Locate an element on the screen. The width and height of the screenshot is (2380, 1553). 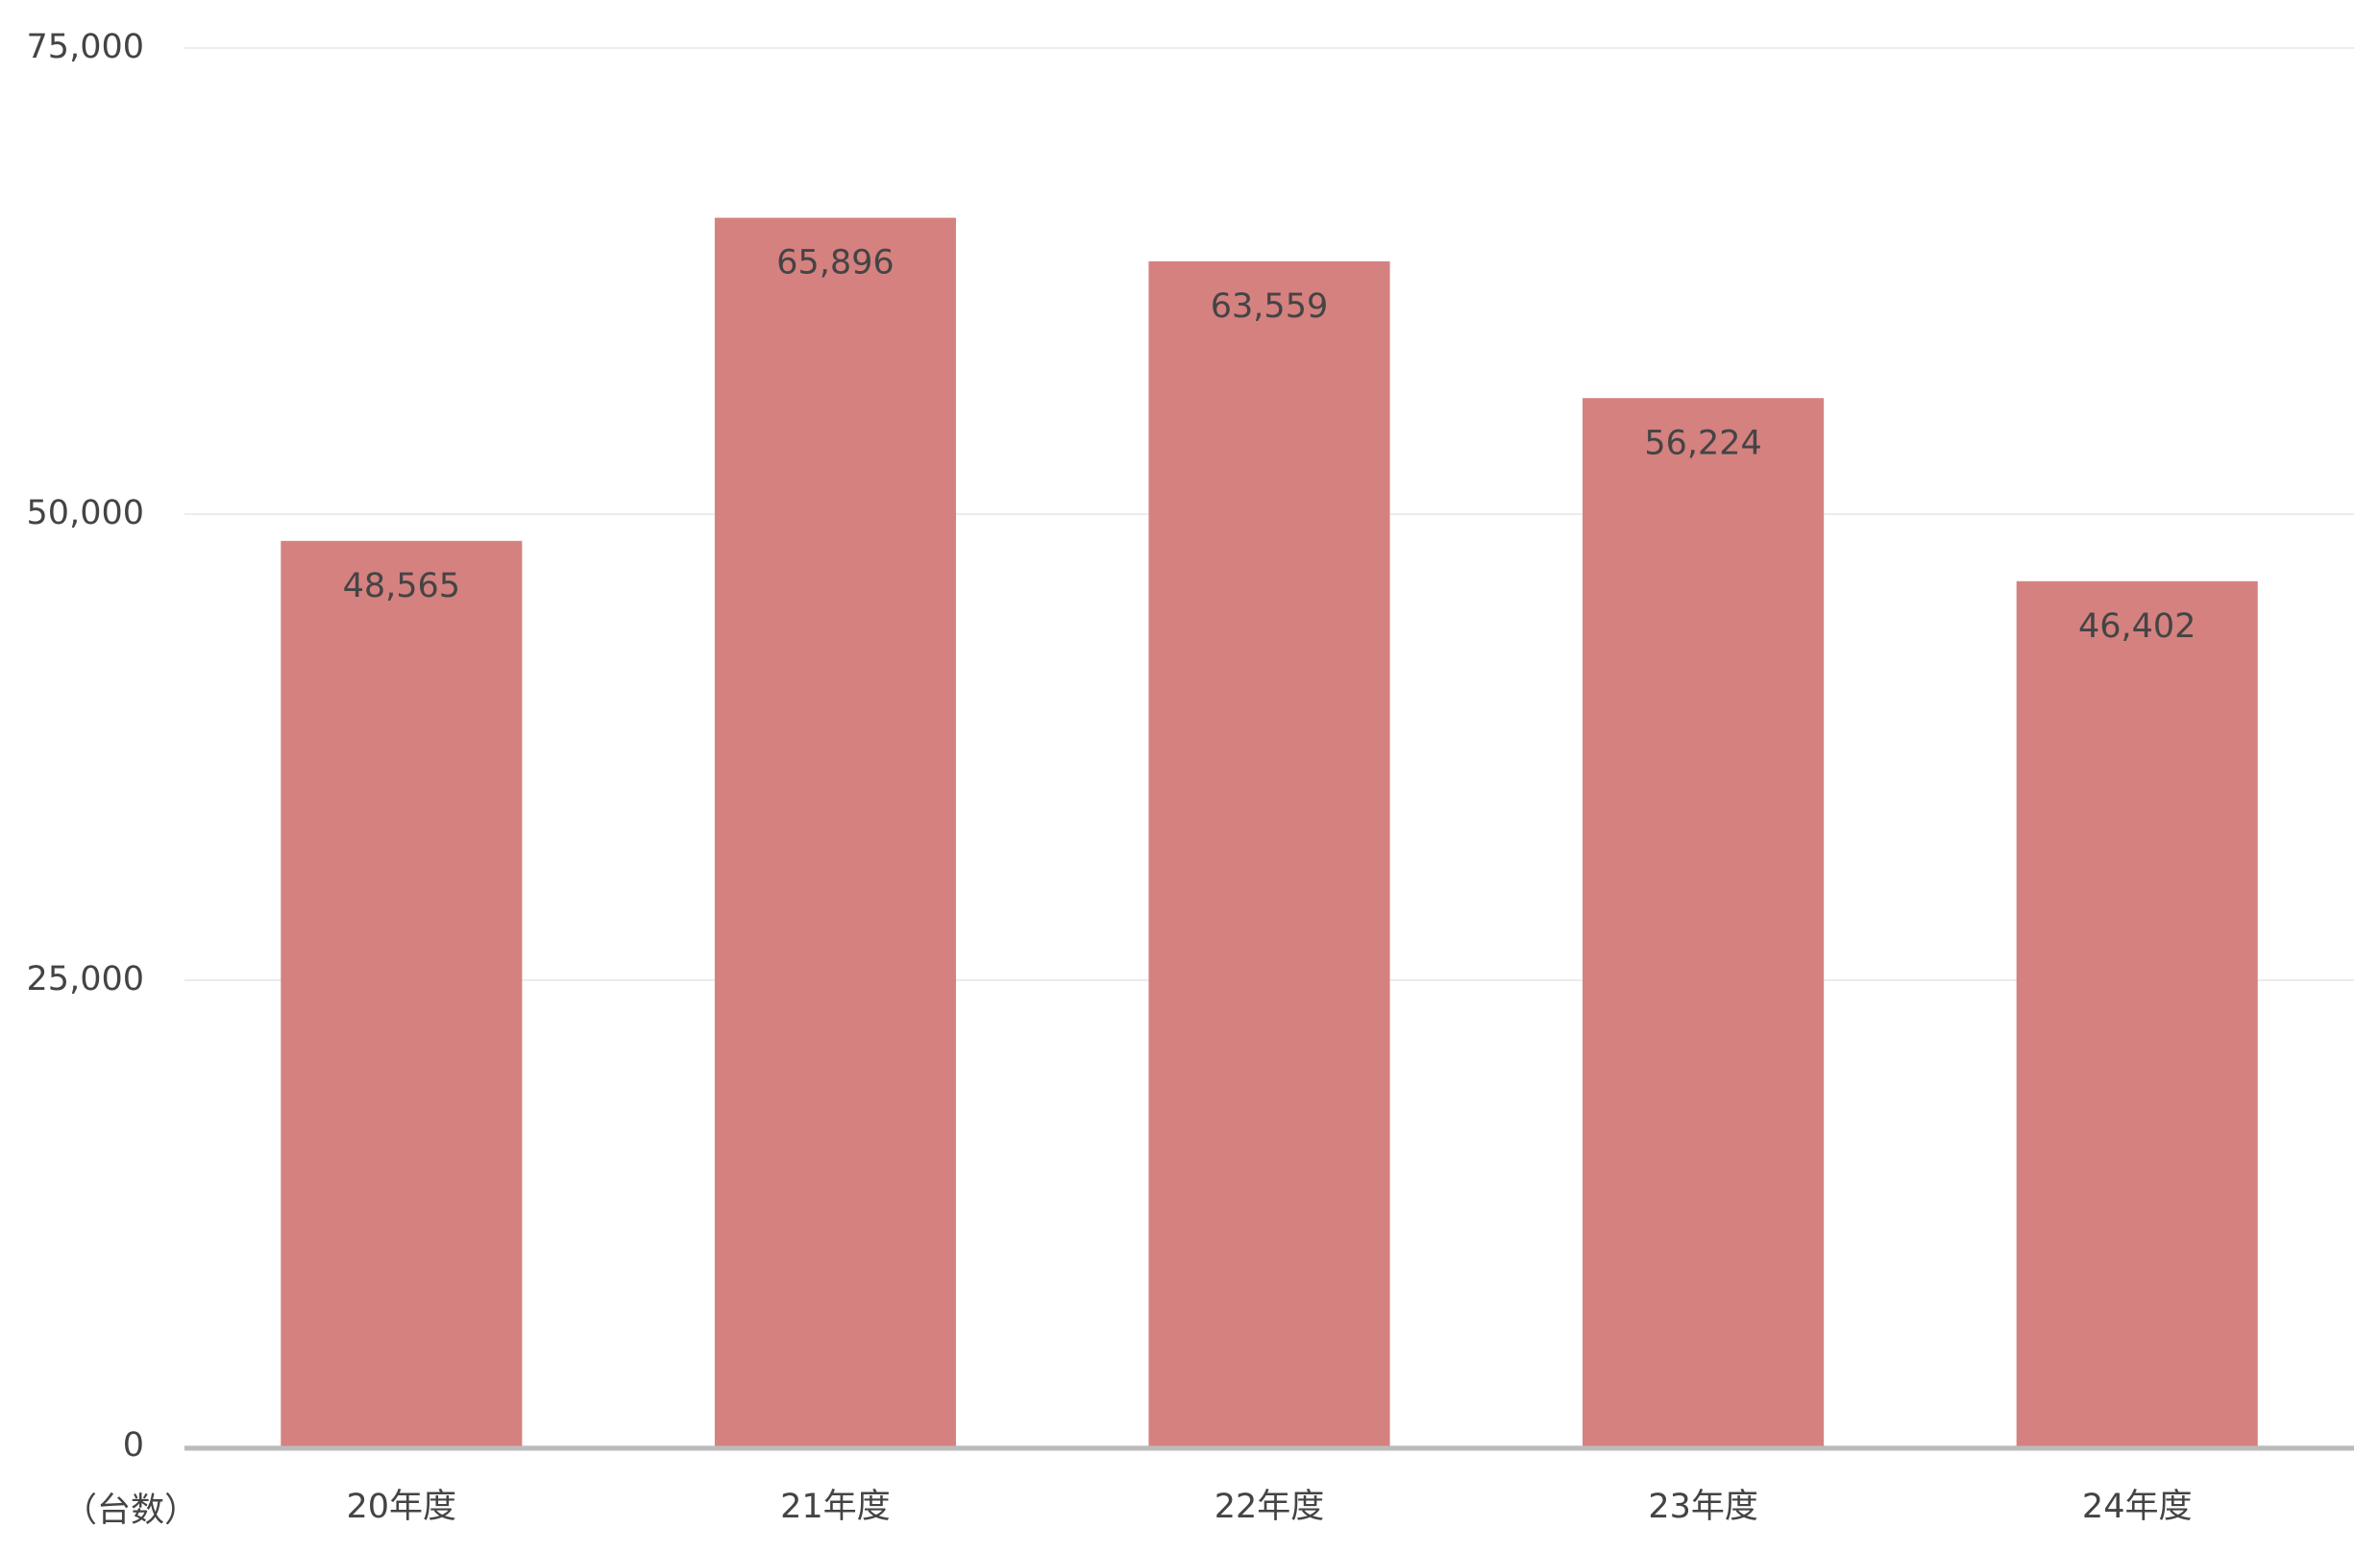
value-label: 56,224 is located at coordinates (1703, 443).